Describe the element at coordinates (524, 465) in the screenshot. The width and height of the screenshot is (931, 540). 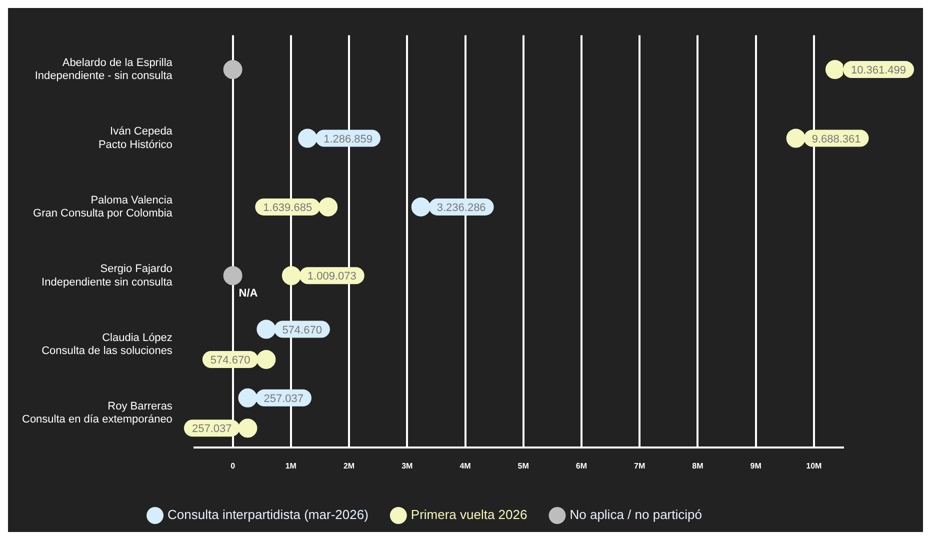
I see `x-tick-label: 5M` at that location.